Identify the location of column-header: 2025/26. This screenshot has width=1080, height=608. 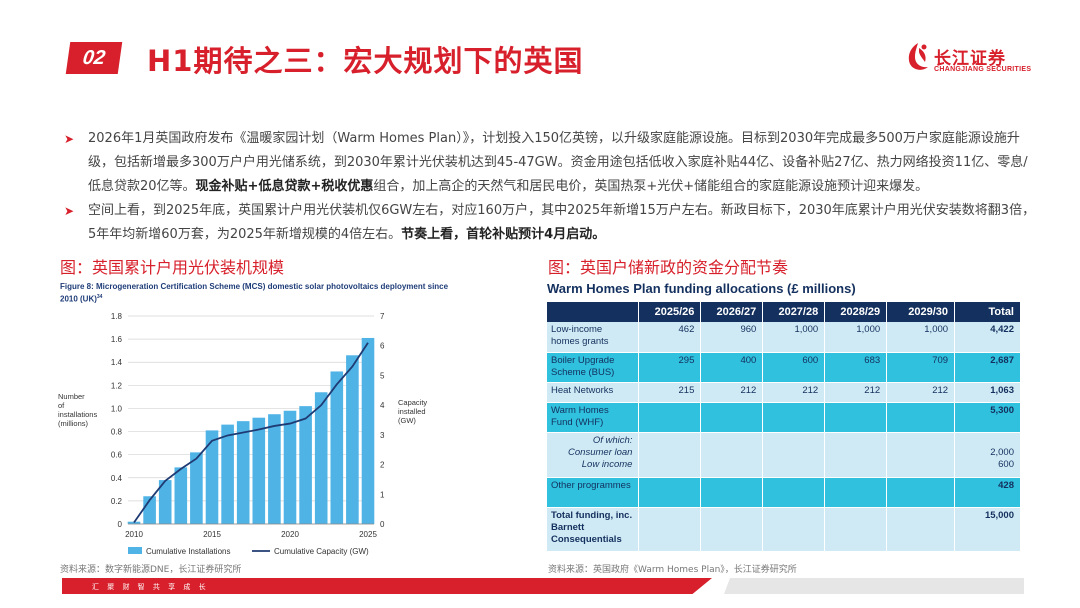
(670, 312).